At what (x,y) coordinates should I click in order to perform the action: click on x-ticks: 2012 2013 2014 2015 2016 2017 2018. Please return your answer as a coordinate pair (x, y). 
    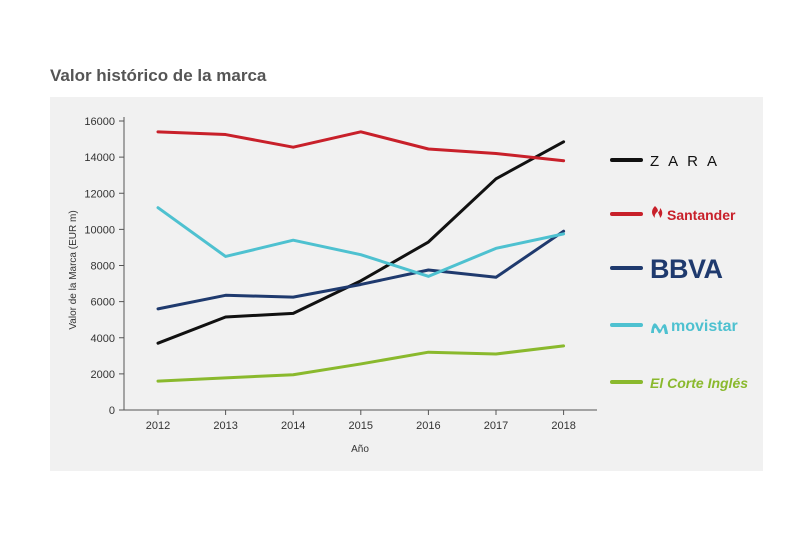
    Looking at the image, I should click on (361, 421).